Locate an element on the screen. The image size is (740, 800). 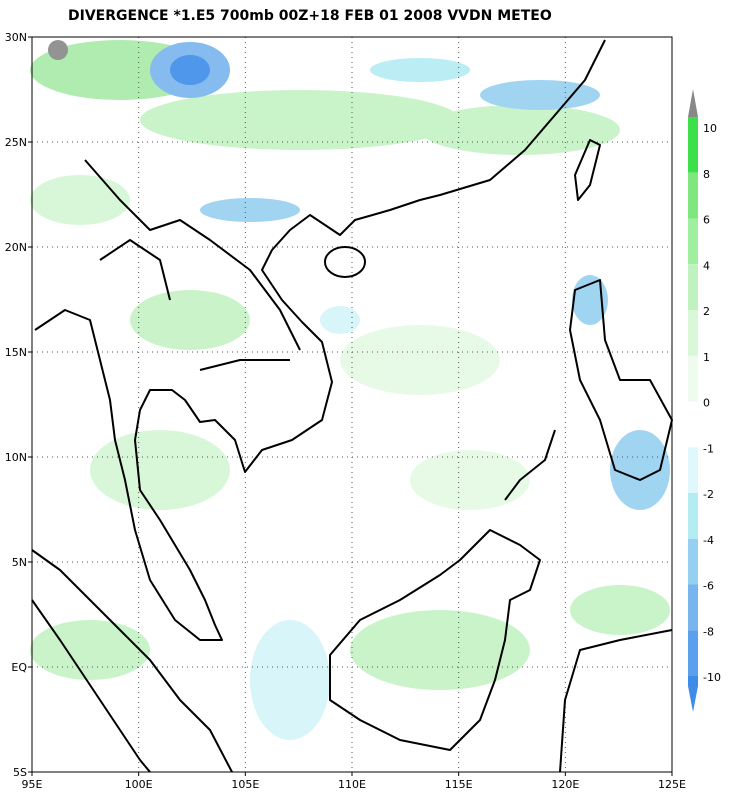
colorbar-label: 6 is located at coordinates (706, 220).